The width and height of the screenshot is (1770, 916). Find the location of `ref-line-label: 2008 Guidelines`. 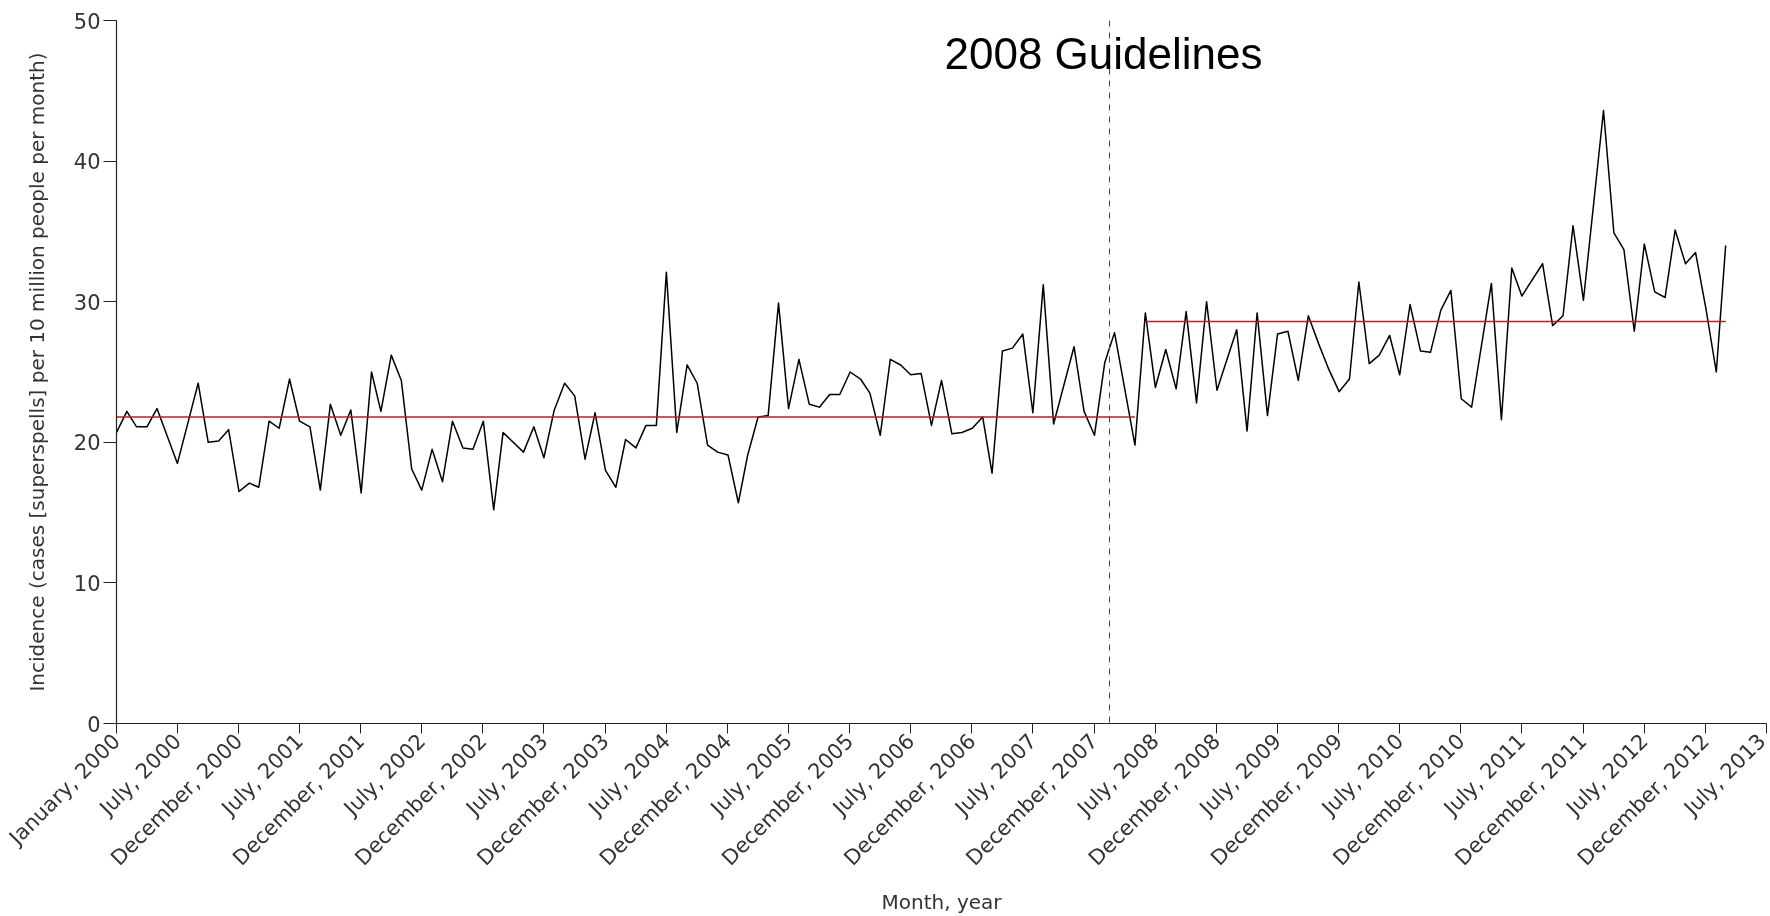

ref-line-label: 2008 Guidelines is located at coordinates (1103, 53).